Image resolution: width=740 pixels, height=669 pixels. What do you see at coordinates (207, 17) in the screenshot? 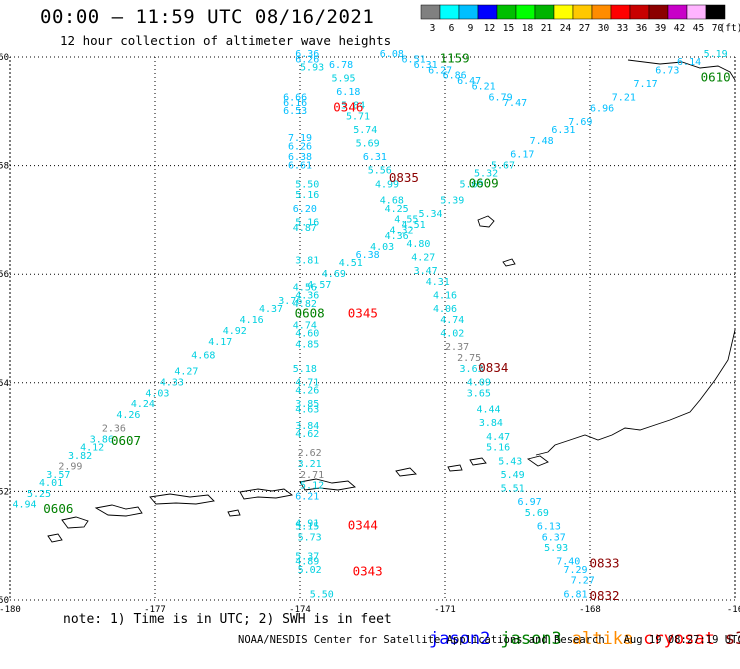
I see `page-title: 00:00 — 11:59 UTC 08/16/2021` at bounding box center [207, 17].